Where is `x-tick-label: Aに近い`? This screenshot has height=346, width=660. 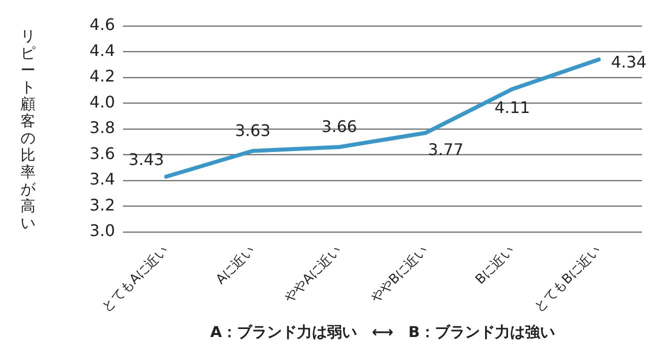 x-tick-label: Aに近い is located at coordinates (235, 265).